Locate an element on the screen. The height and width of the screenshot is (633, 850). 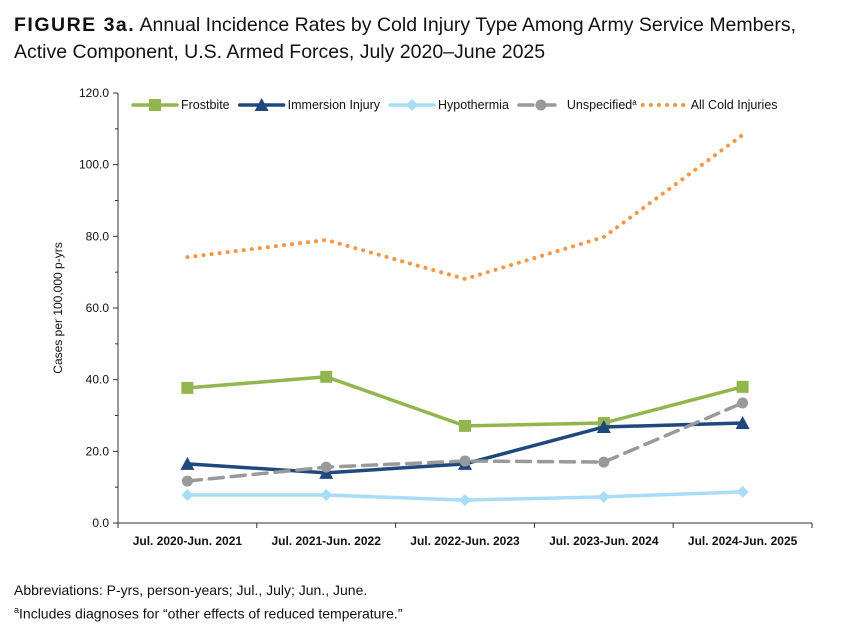
legend-item: Frostbite is located at coordinates (180, 105).